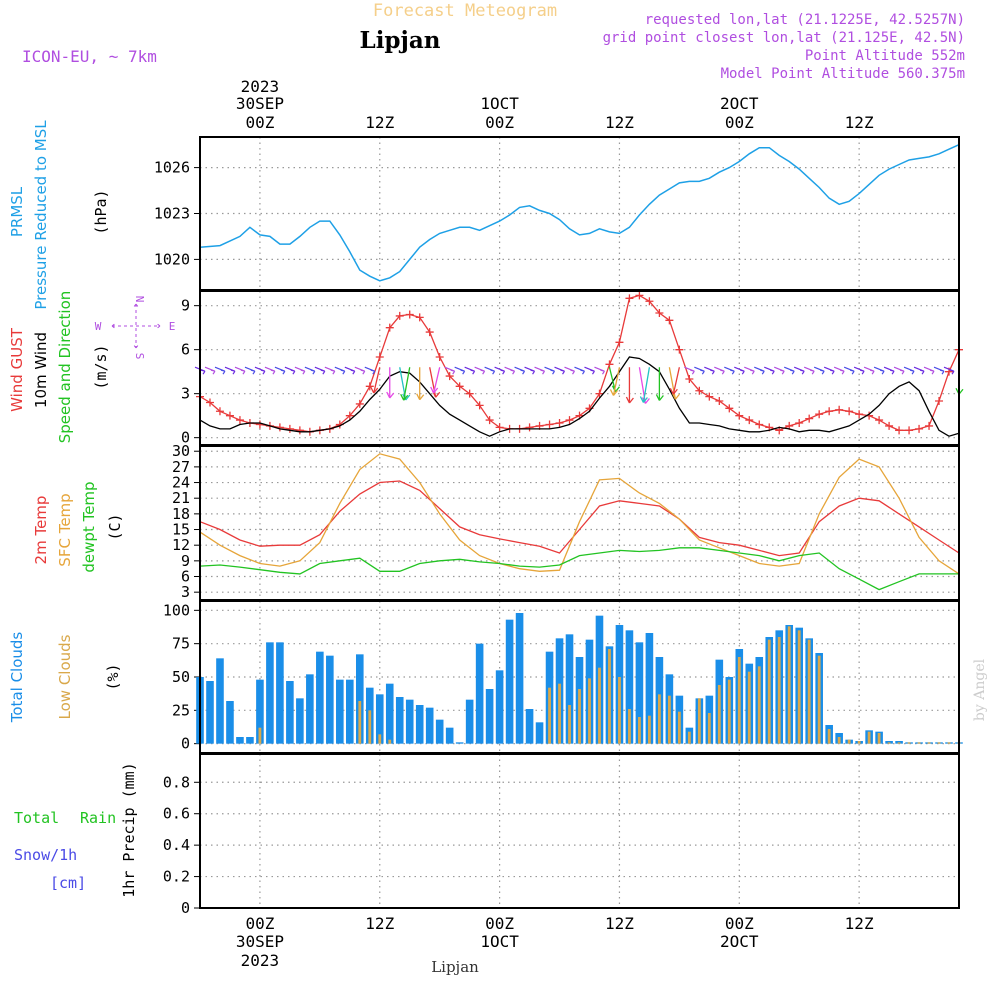  I want to click on y-tick-label: 12, so click(181, 545).